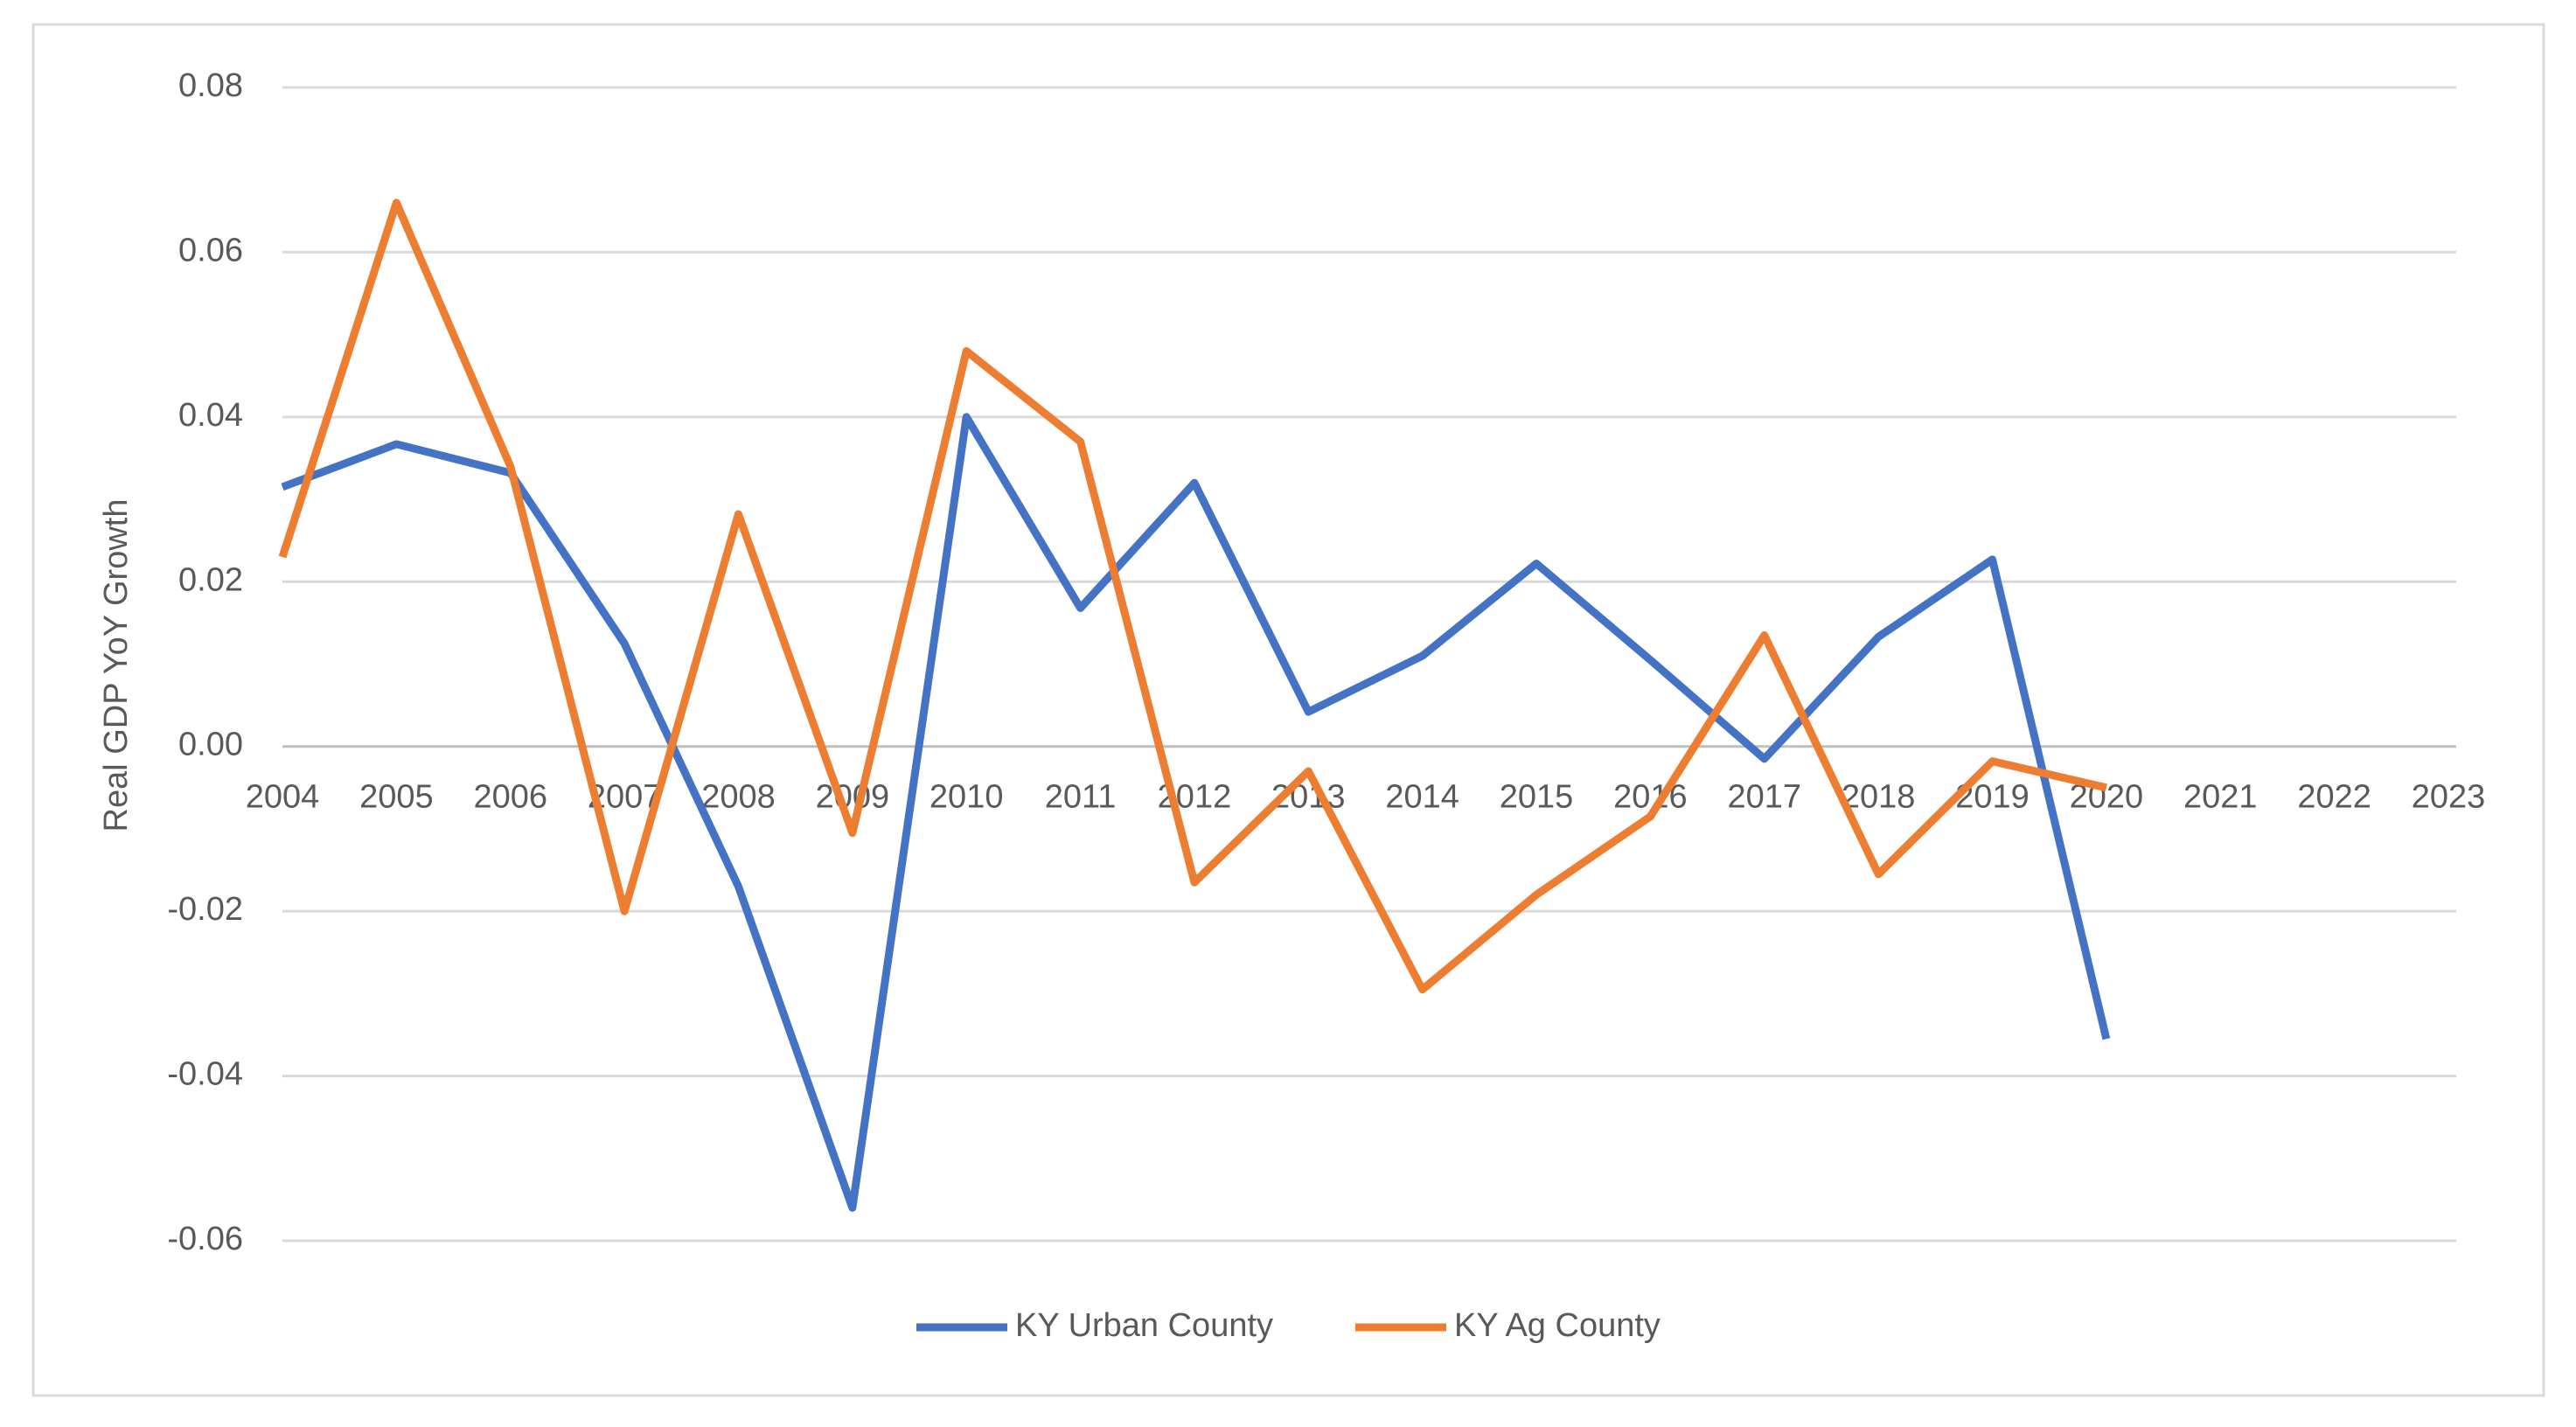 The width and height of the screenshot is (2576, 1427). What do you see at coordinates (396, 797) in the screenshot?
I see `x-tick-label: 2005` at bounding box center [396, 797].